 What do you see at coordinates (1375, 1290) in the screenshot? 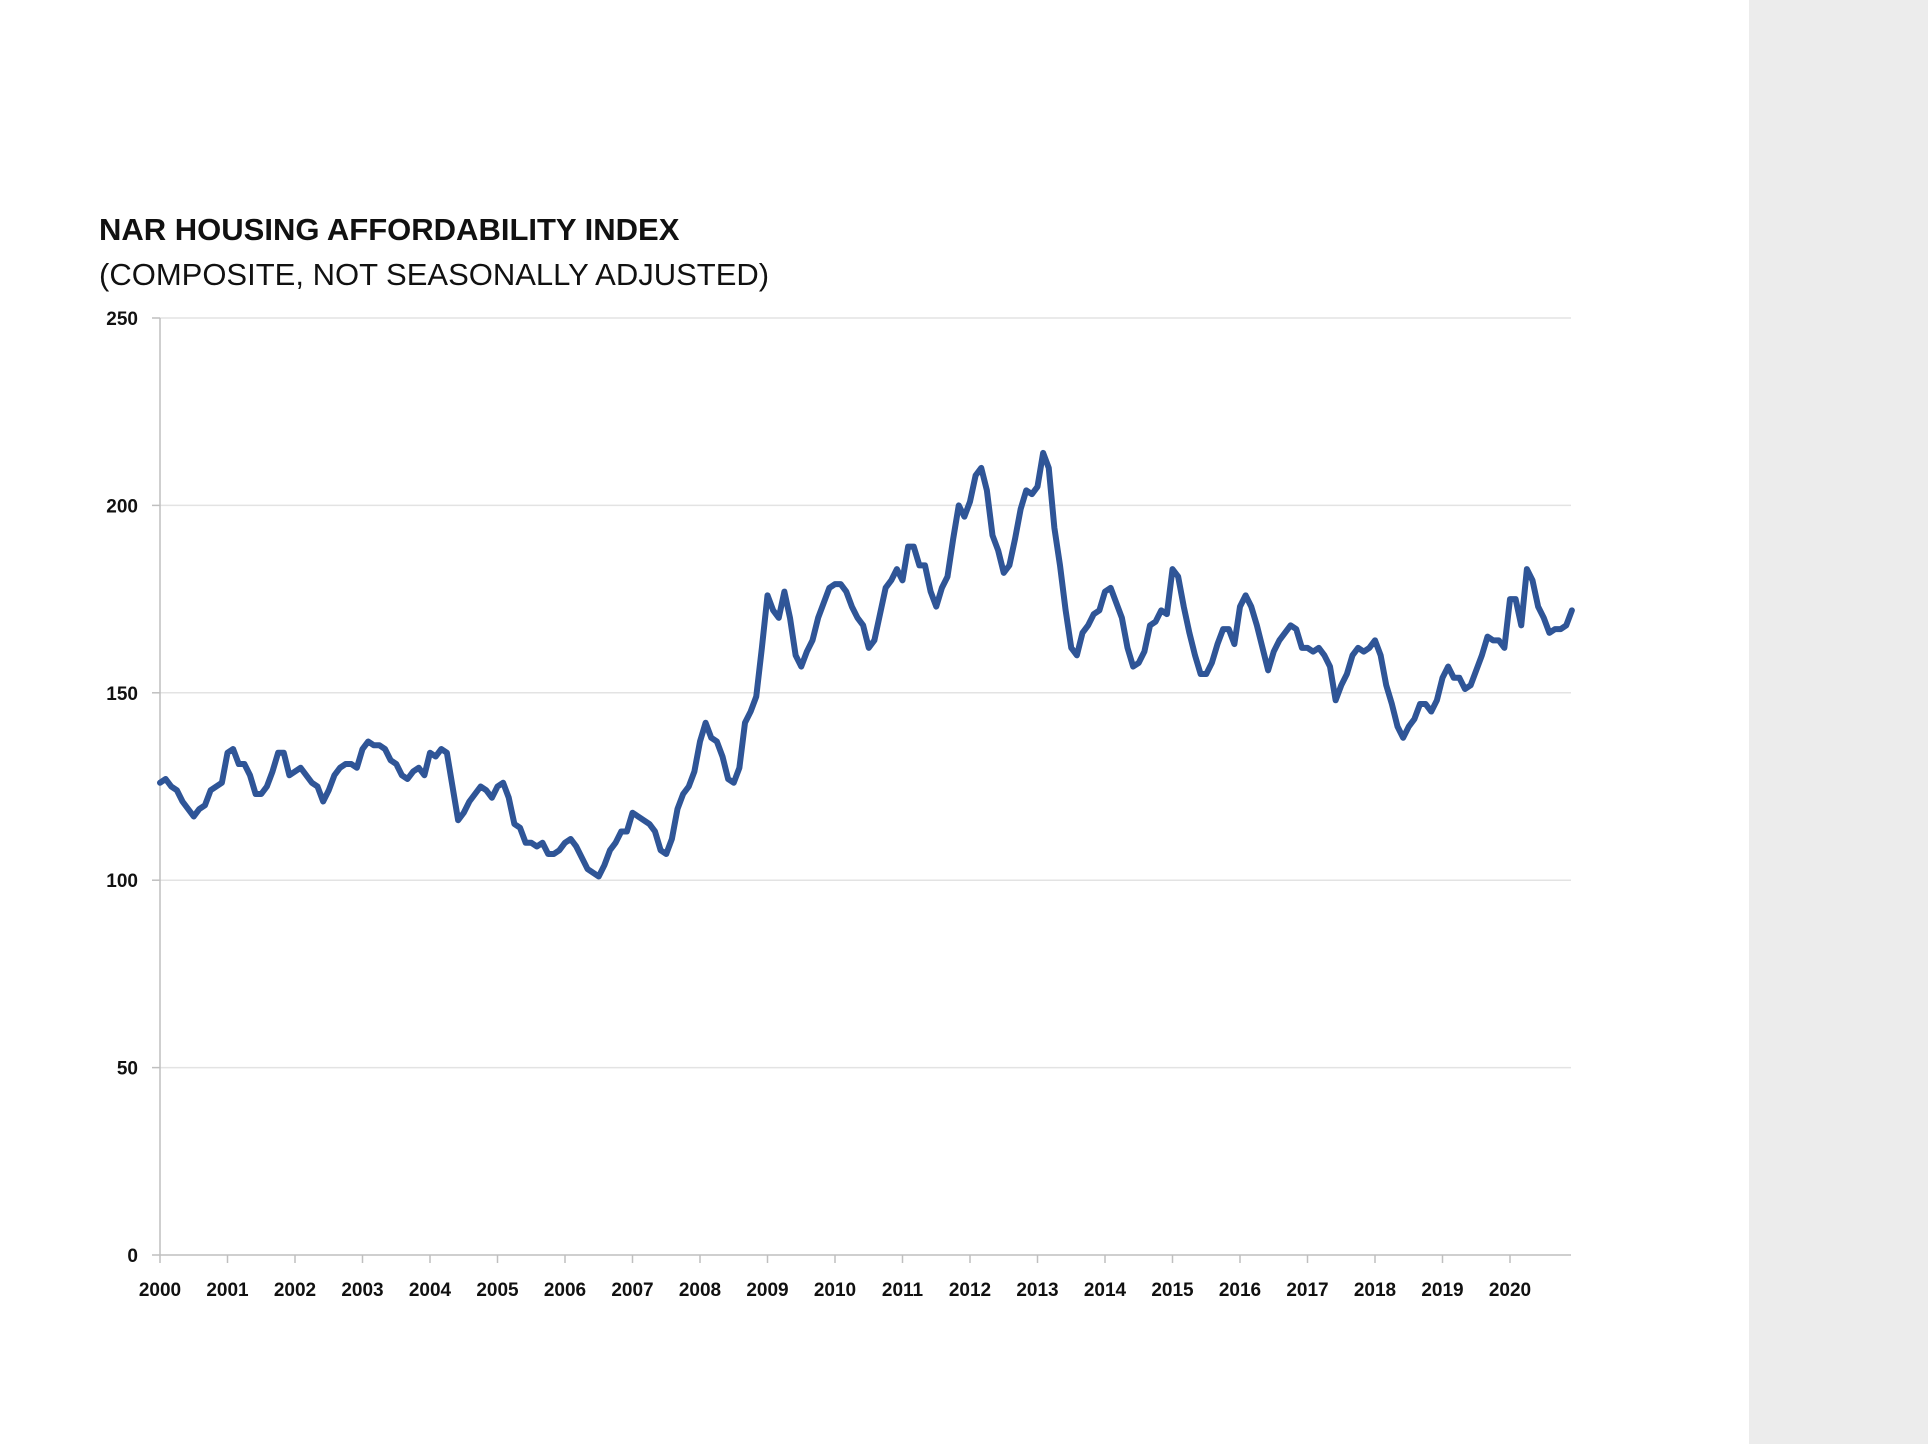
I see `x-tick-label: 2018` at bounding box center [1375, 1290].